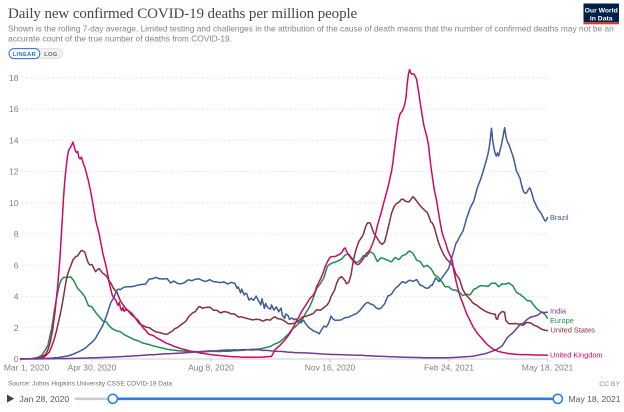 The height and width of the screenshot is (412, 624). What do you see at coordinates (16, 265) in the screenshot?
I see `svg-text: 6` at bounding box center [16, 265].